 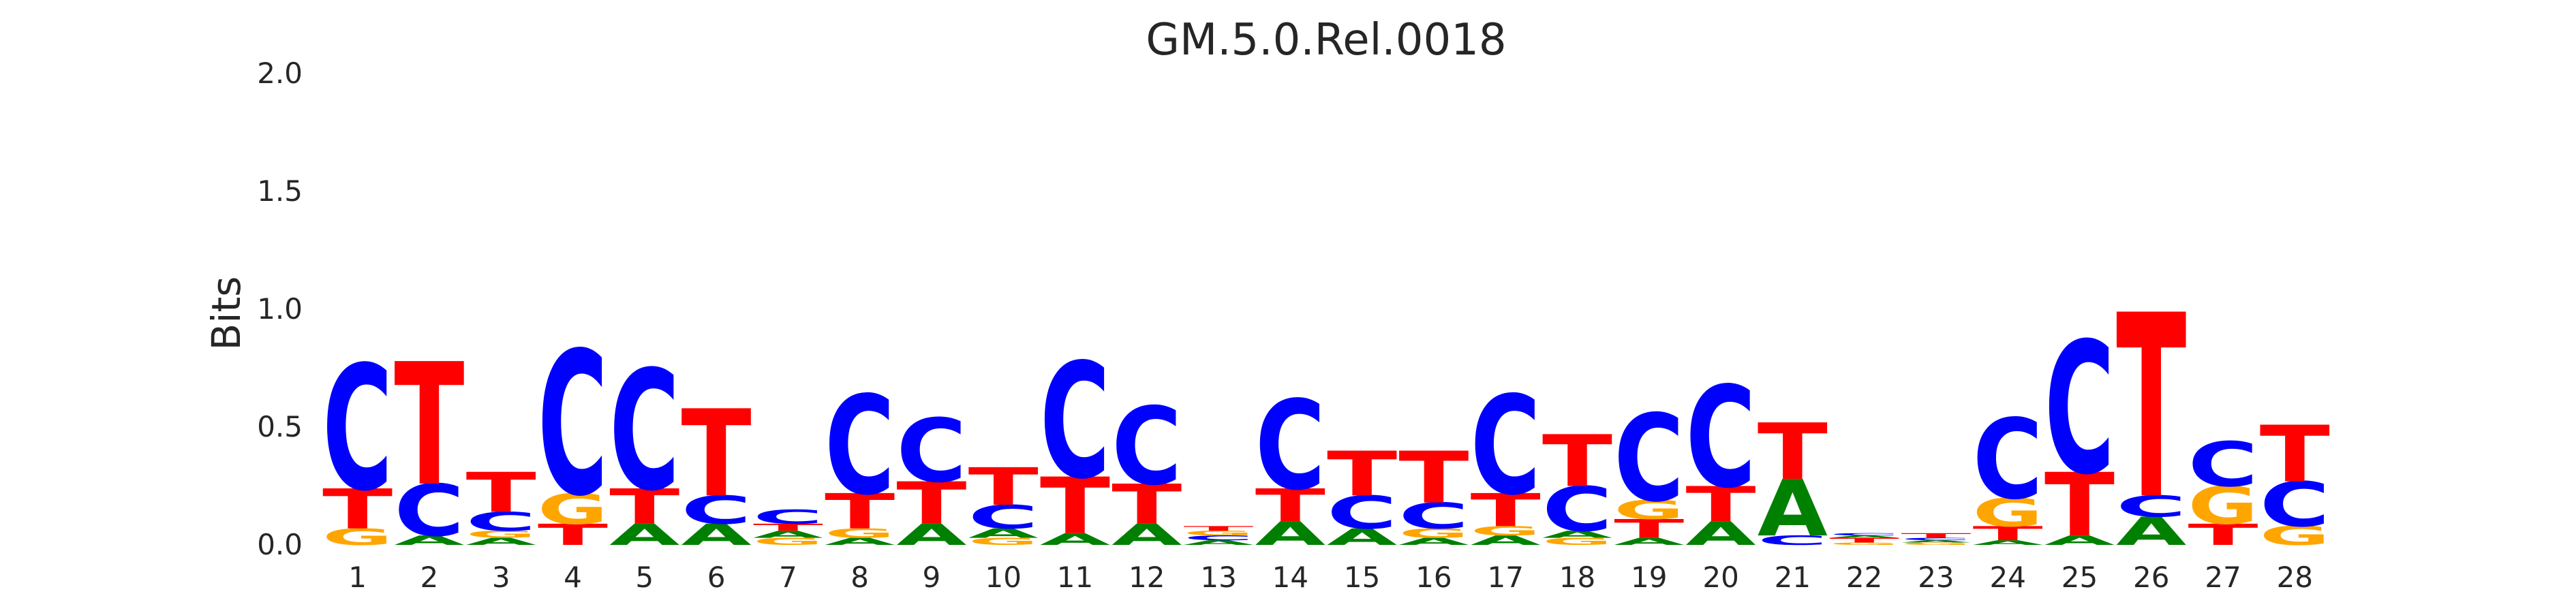 What do you see at coordinates (1362, 577) in the screenshot?
I see `x-tick-label: 15` at bounding box center [1362, 577].